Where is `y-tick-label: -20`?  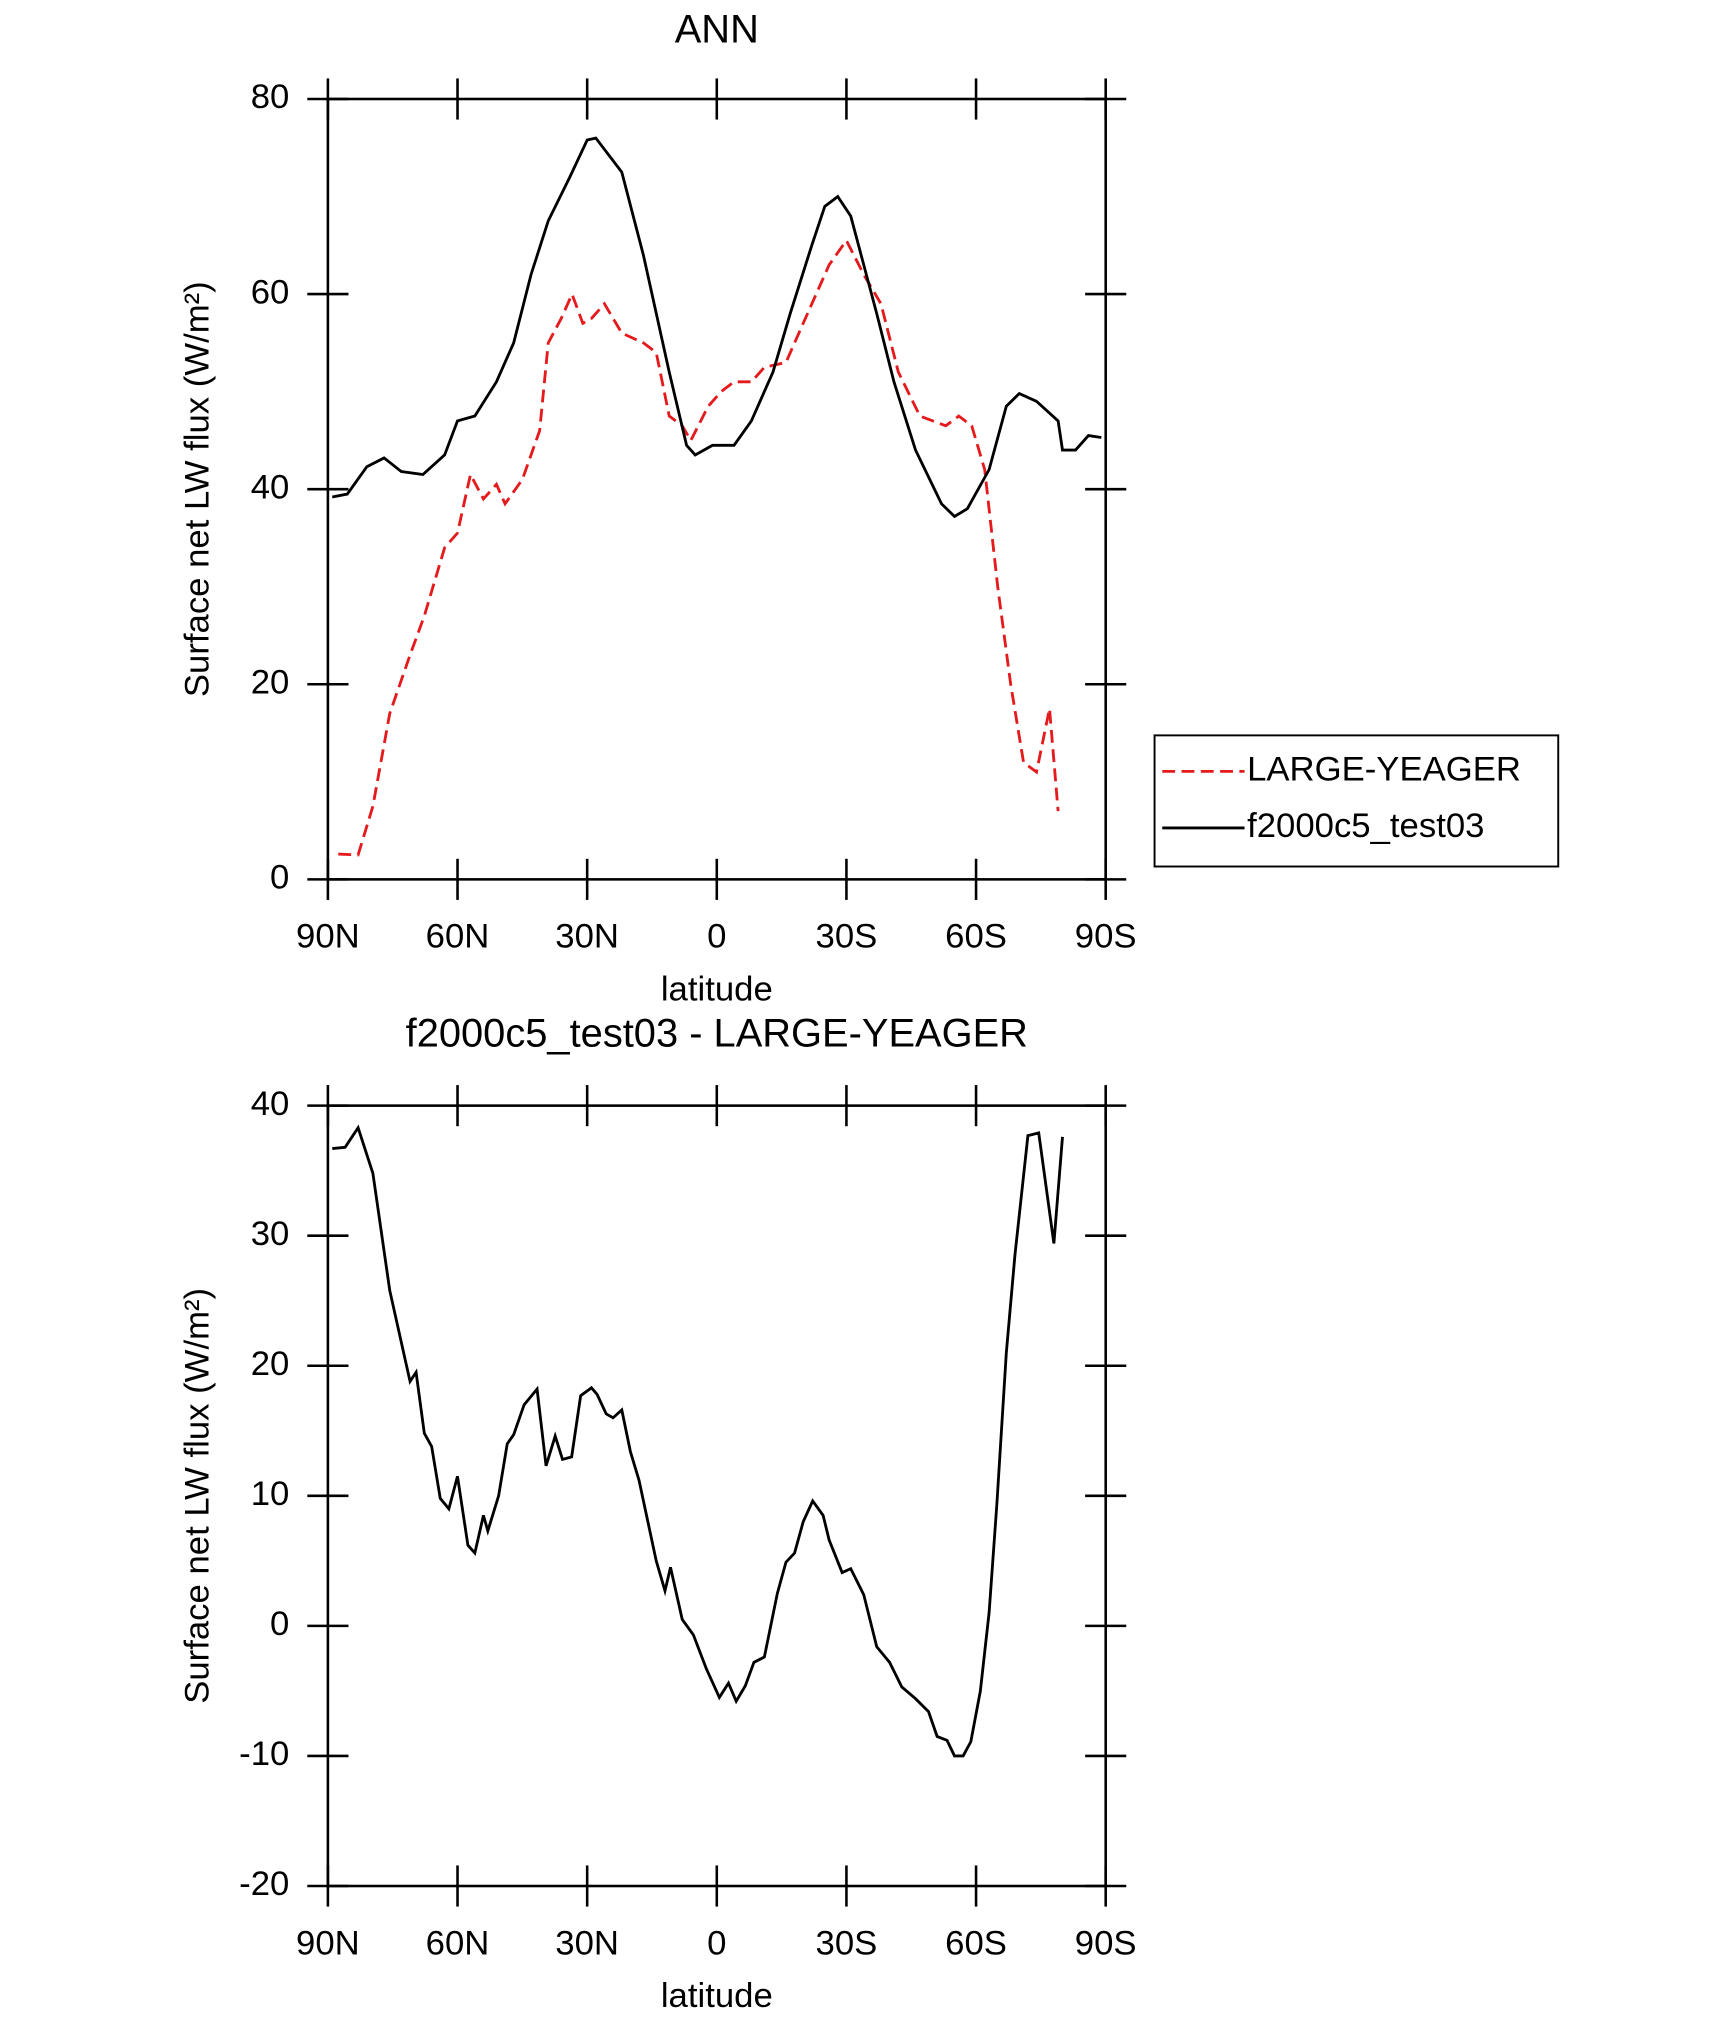 y-tick-label: -20 is located at coordinates (264, 1884).